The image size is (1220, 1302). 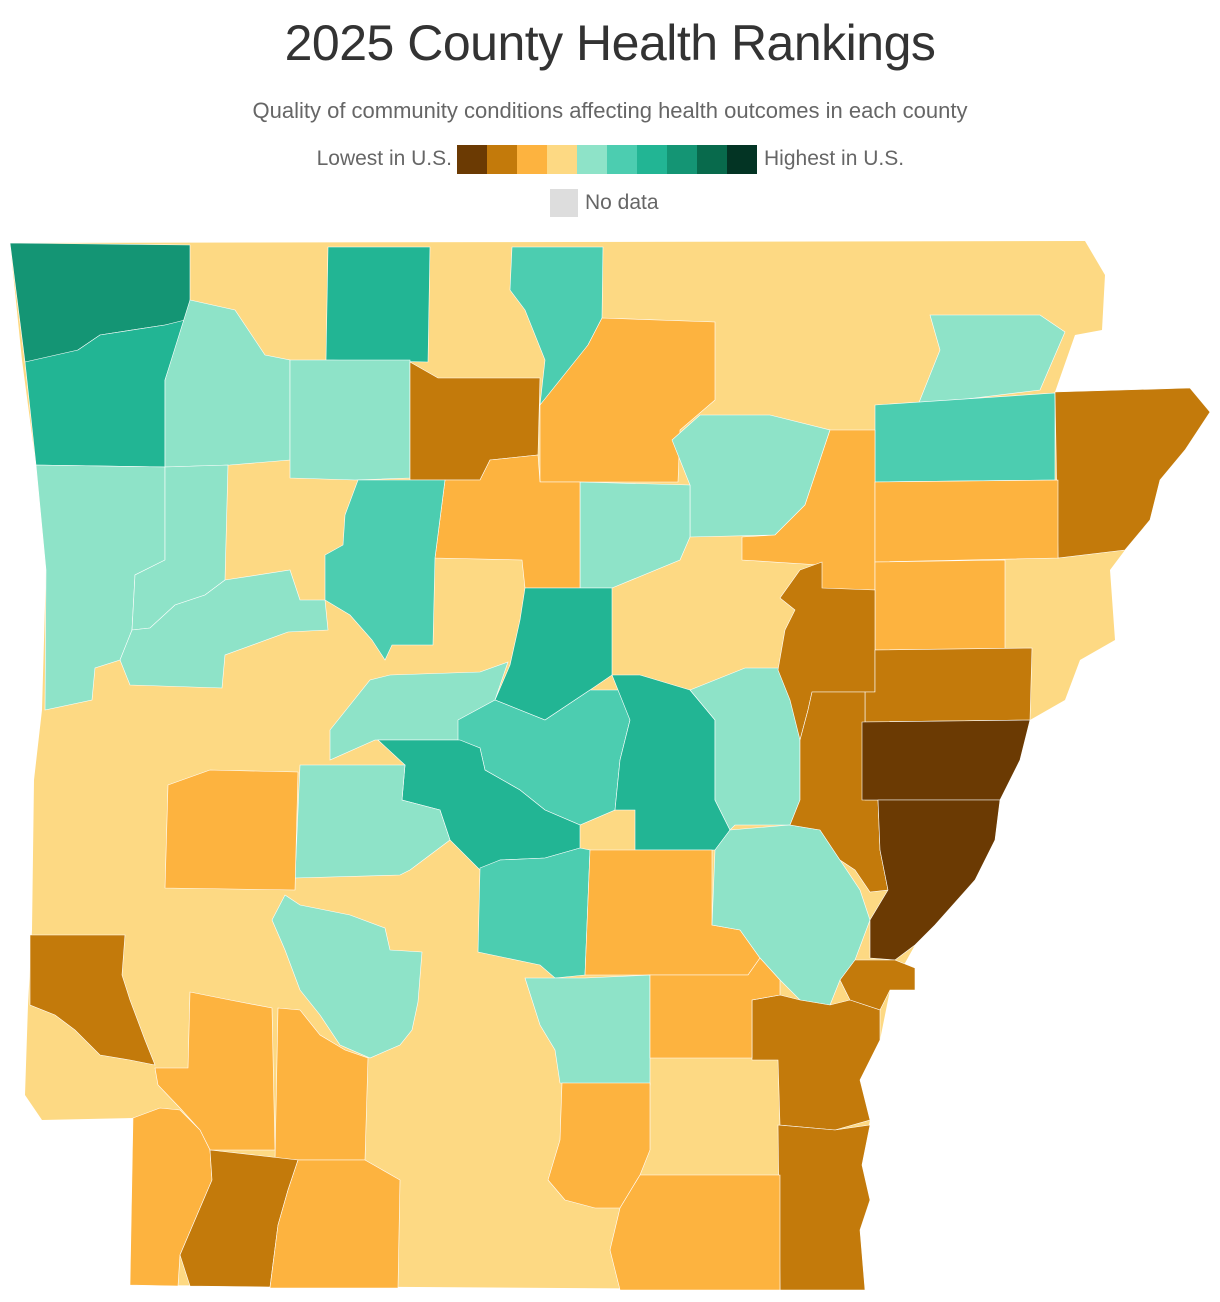 I want to click on legend-swatches, so click(x=607, y=159).